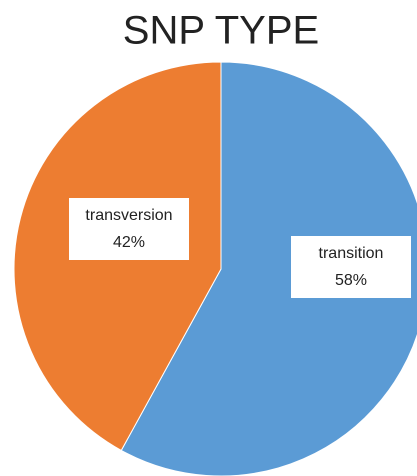  Describe the element at coordinates (221, 31) in the screenshot. I see `chart-title: SNP TYPE` at that location.